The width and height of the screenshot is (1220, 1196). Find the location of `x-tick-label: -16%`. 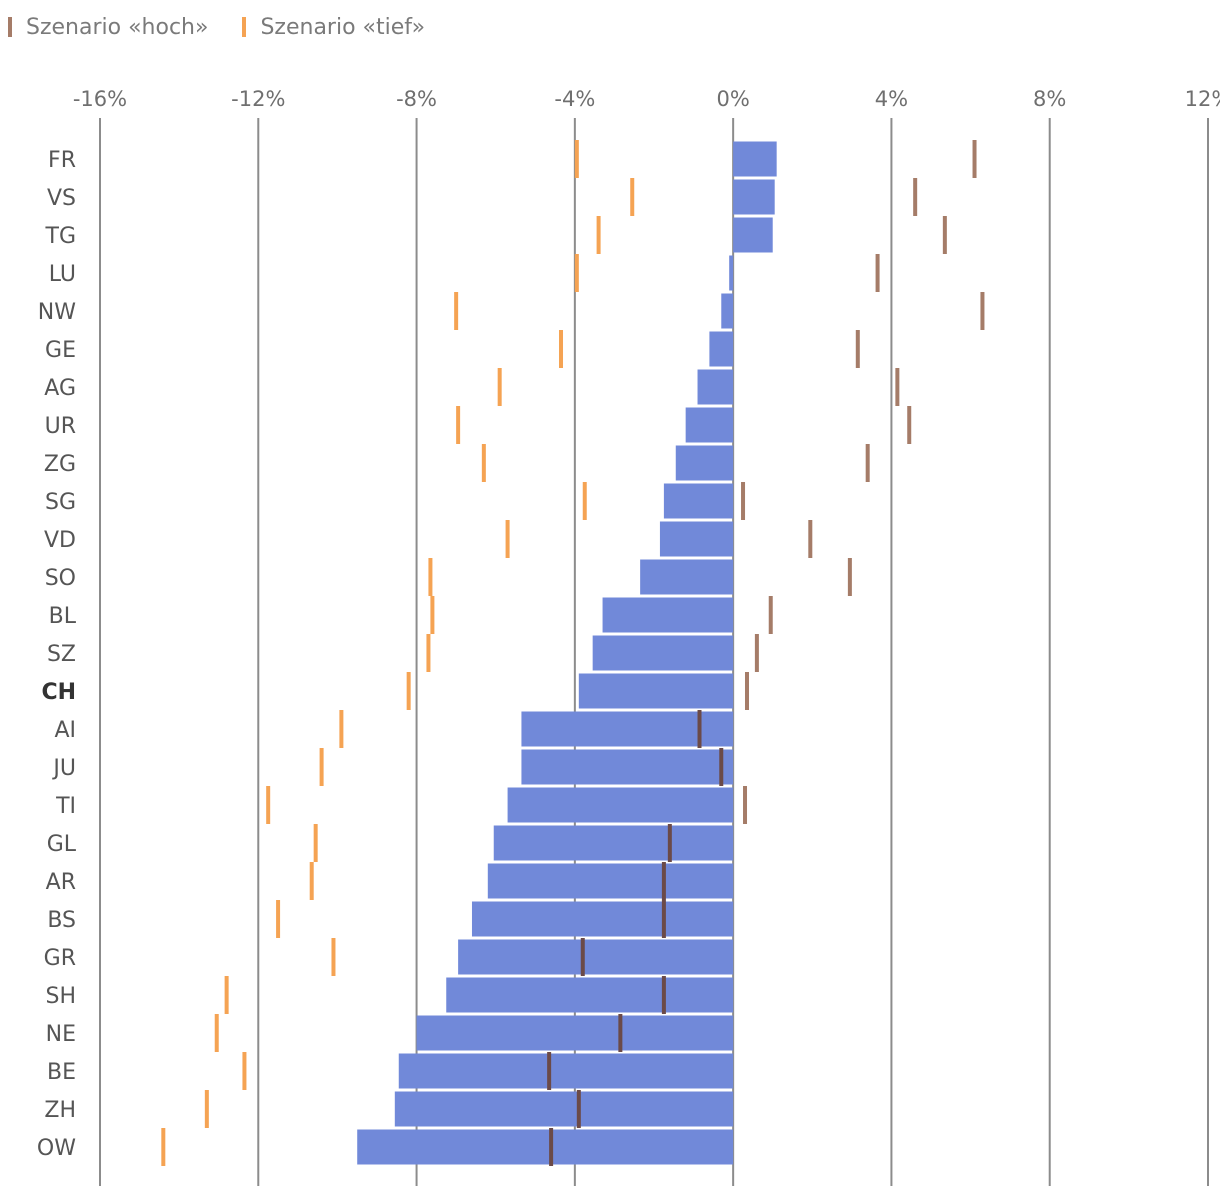

x-tick-label: -16% is located at coordinates (100, 99).